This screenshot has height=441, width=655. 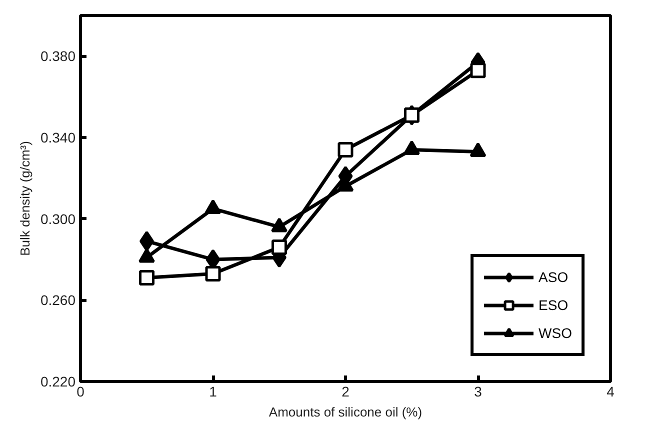 I want to click on legend-label: ESO, so click(x=553, y=305).